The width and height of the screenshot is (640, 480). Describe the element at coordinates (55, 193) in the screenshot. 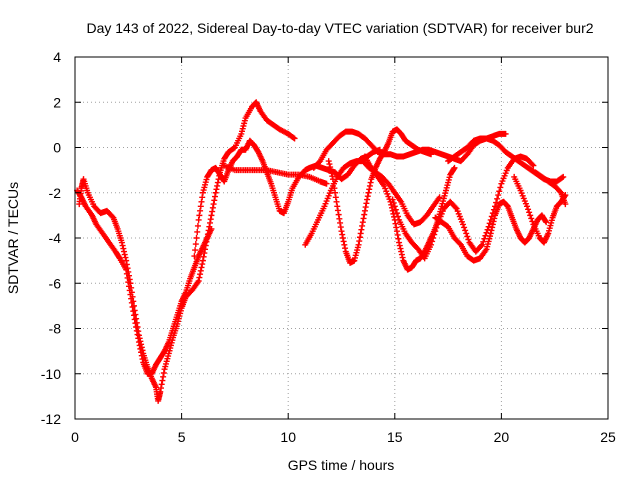

I see `y-tick-label: -2` at that location.